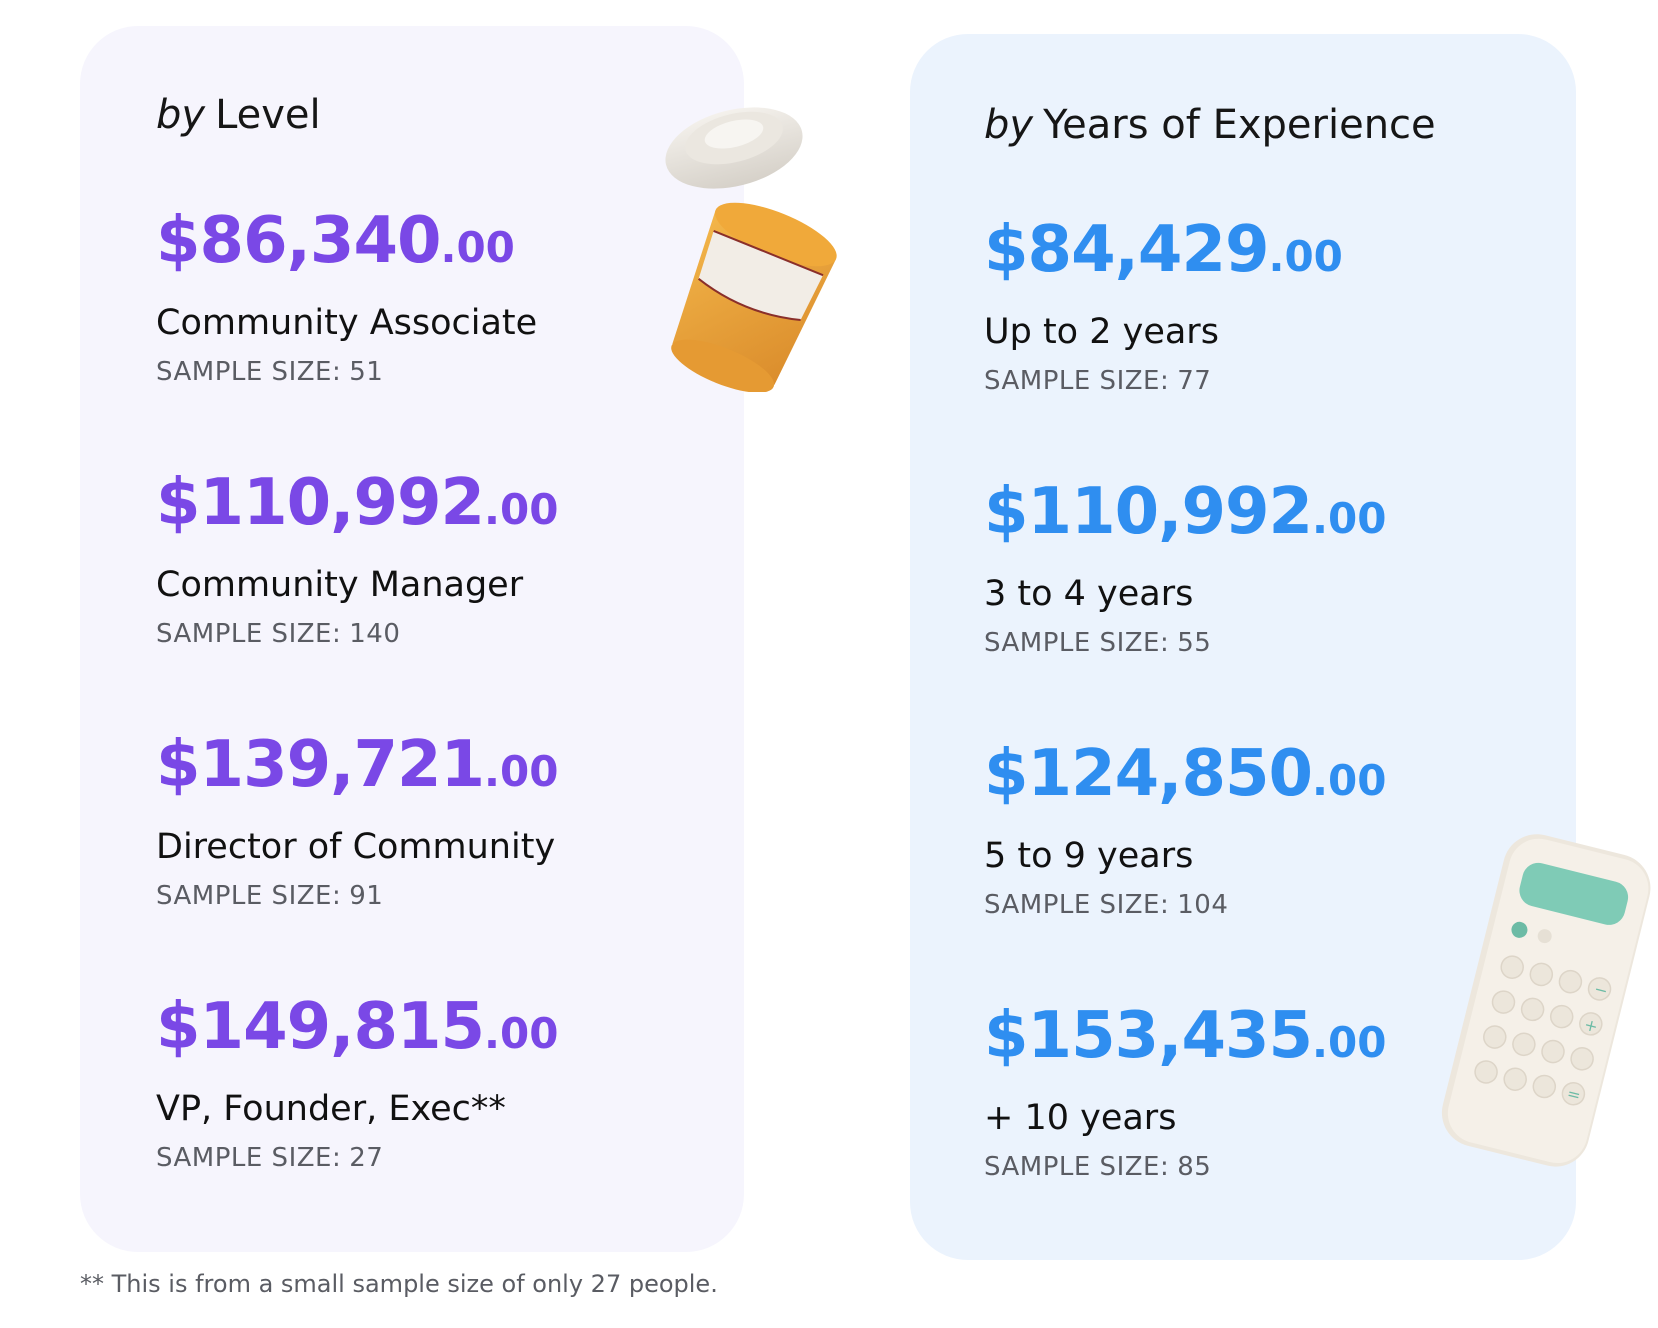 This screenshot has height=1328, width=1658. What do you see at coordinates (298, 241) in the screenshot?
I see `amount-whole: $86,340` at bounding box center [298, 241].